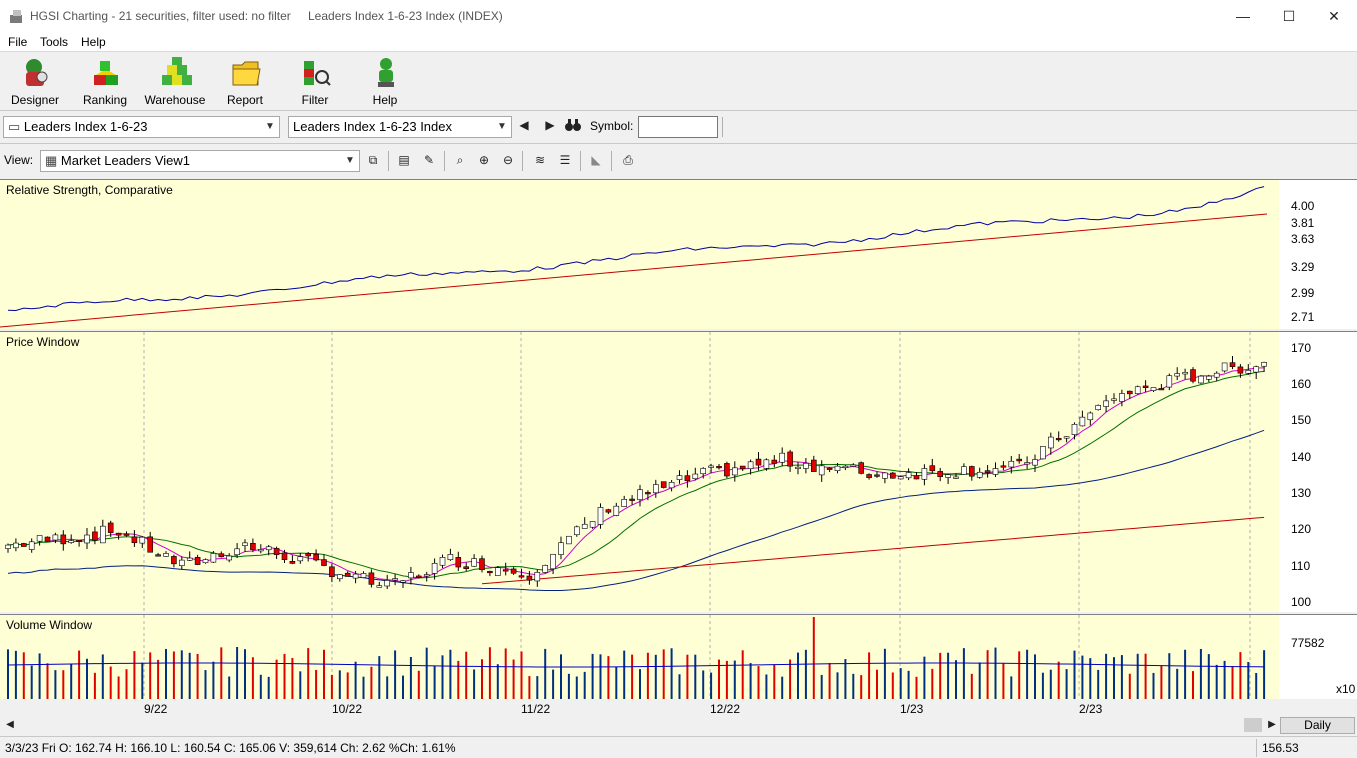 Image resolution: width=1357 pixels, height=758 pixels. I want to click on zoom-out-icon: ⊖, so click(508, 160).